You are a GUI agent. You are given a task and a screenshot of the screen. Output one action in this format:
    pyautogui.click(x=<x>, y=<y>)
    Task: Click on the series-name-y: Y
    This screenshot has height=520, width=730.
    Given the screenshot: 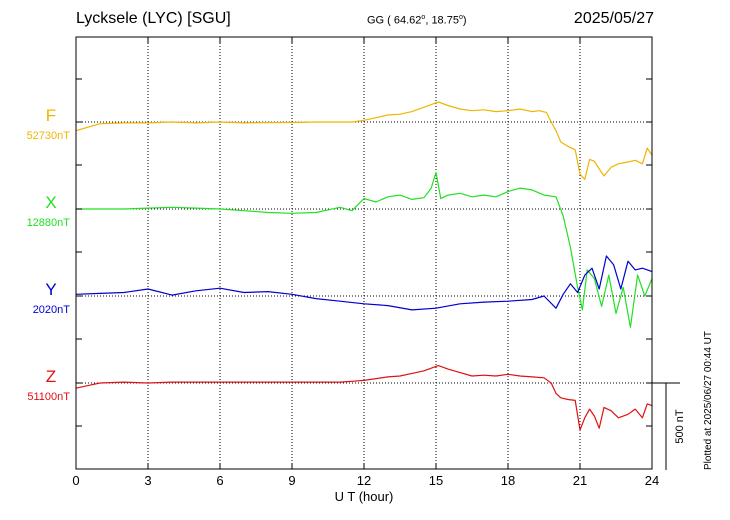 What is the action you would take?
    pyautogui.click(x=50, y=289)
    